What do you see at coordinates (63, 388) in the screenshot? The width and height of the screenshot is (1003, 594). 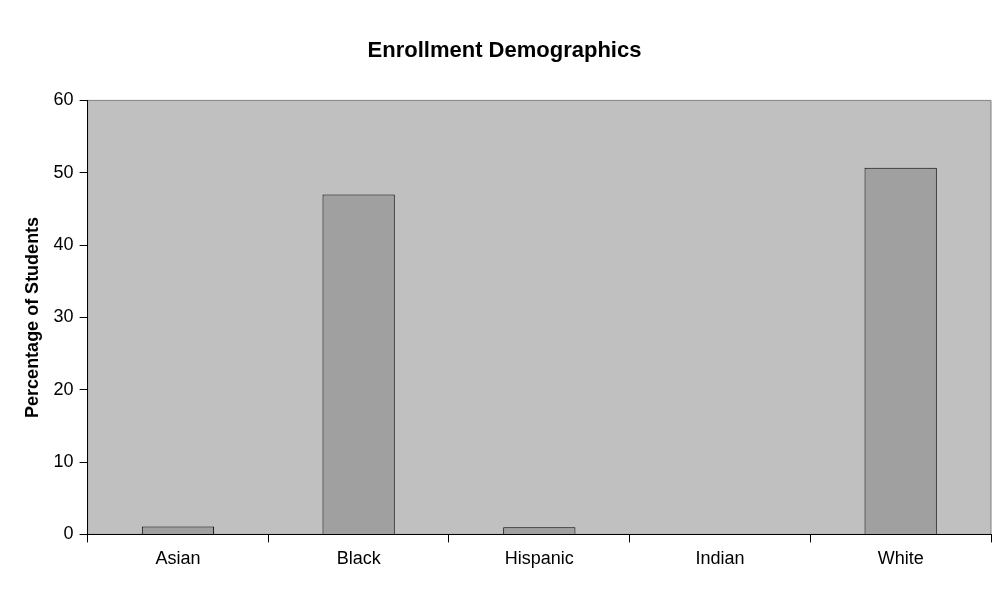 I see `y-tick-label: 20` at bounding box center [63, 388].